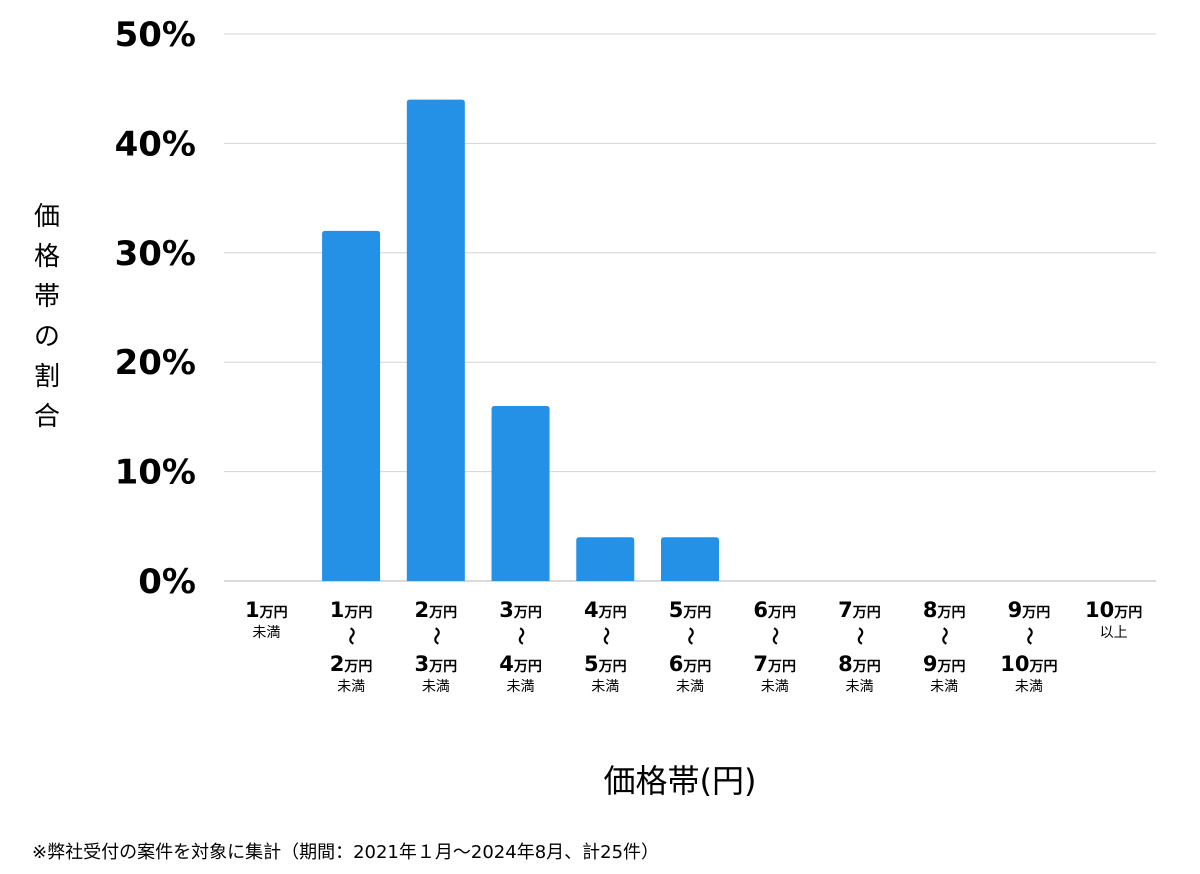 The width and height of the screenshot is (1200, 874). Describe the element at coordinates (167, 582) in the screenshot. I see `y-tick-label: 0%` at that location.